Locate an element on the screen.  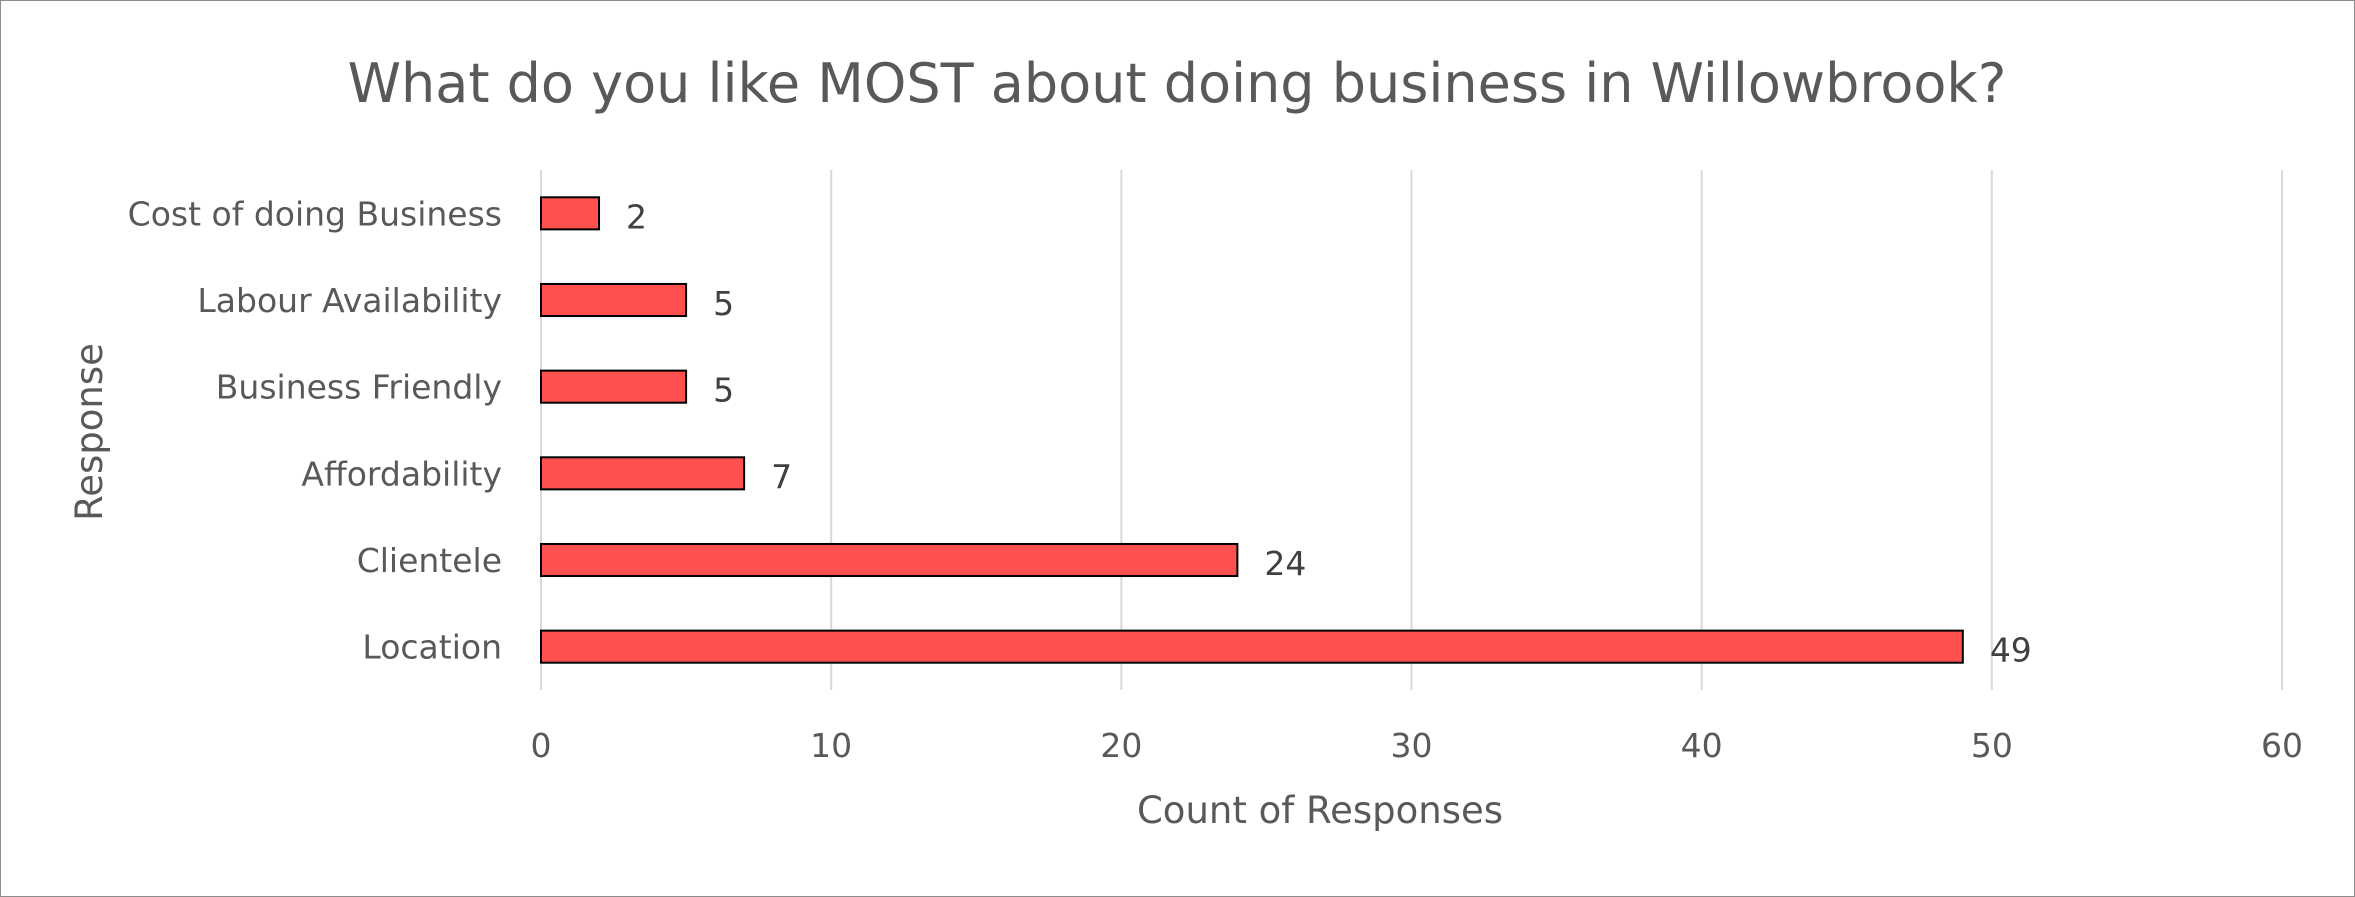
category-label: Labour Availability is located at coordinates (349, 300).